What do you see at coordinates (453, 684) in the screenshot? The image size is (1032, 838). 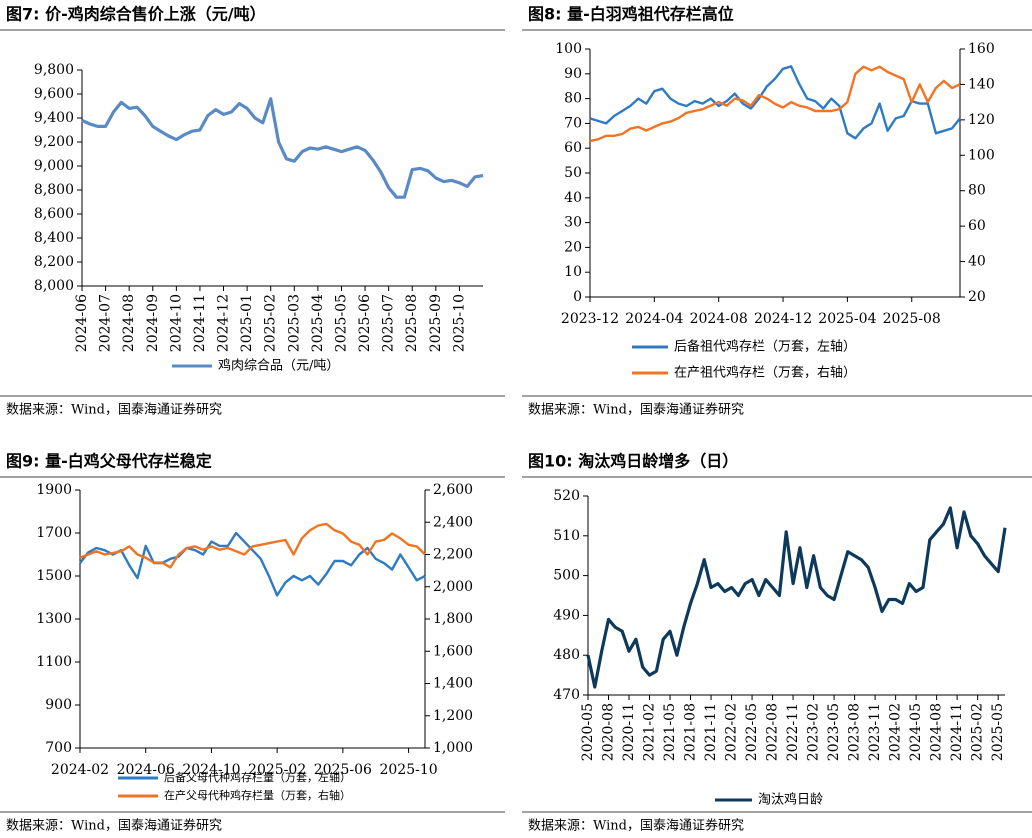 I see `y2-tick-label: 1,400` at bounding box center [453, 684].